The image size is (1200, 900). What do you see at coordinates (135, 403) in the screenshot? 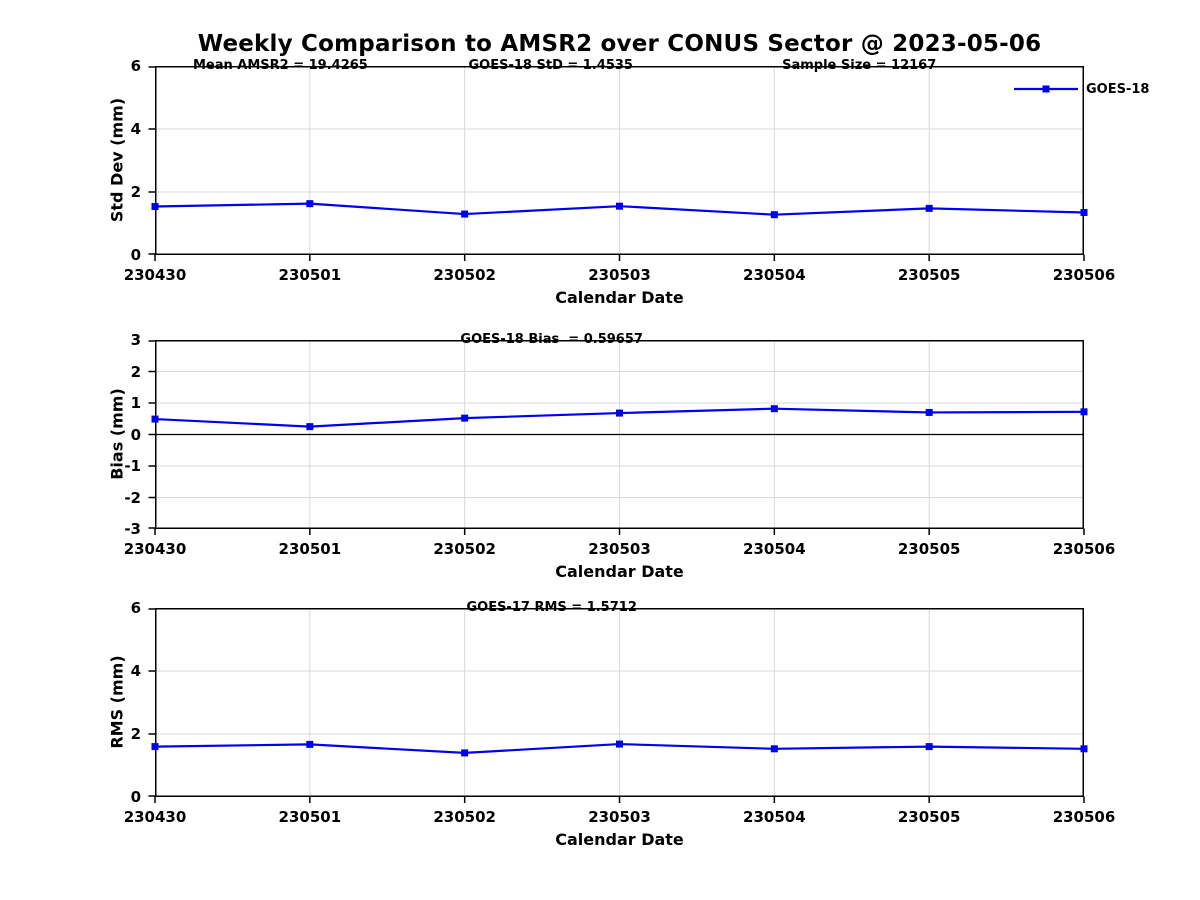
I see `y-tick-label: 1` at bounding box center [135, 403].